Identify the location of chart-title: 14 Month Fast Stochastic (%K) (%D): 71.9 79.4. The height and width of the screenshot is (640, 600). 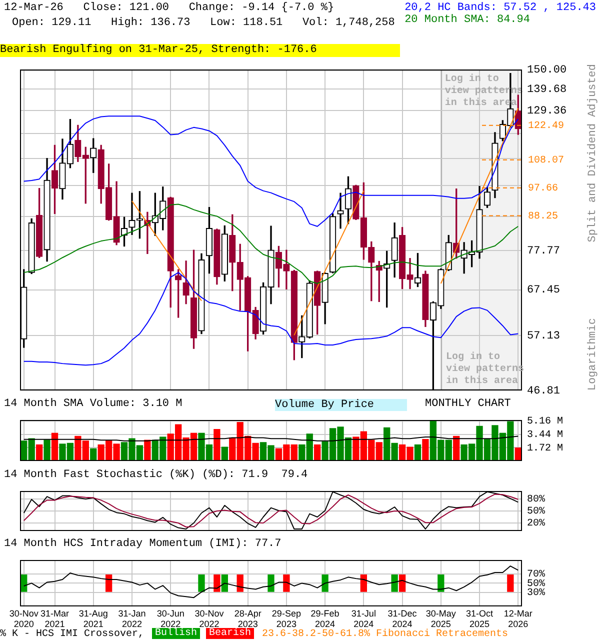
(156, 475).